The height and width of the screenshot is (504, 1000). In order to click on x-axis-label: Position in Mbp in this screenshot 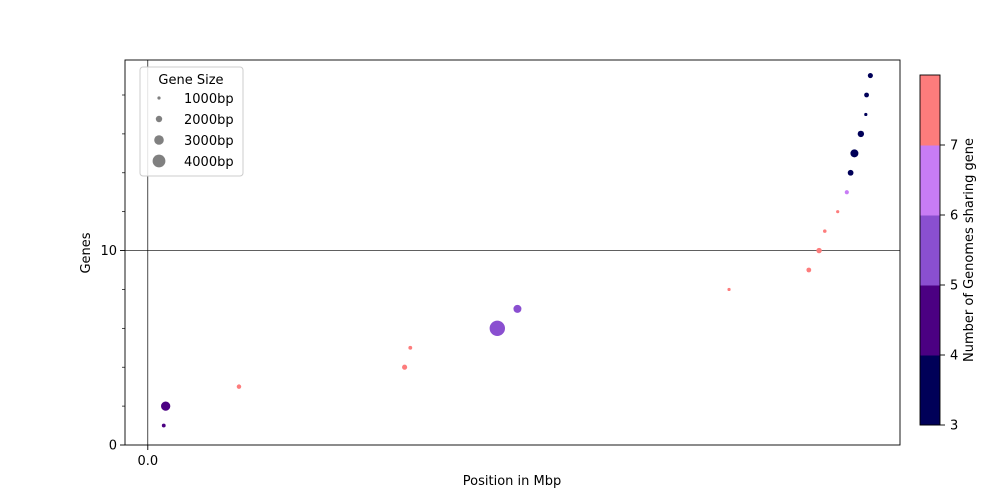, I will do `click(512, 481)`.